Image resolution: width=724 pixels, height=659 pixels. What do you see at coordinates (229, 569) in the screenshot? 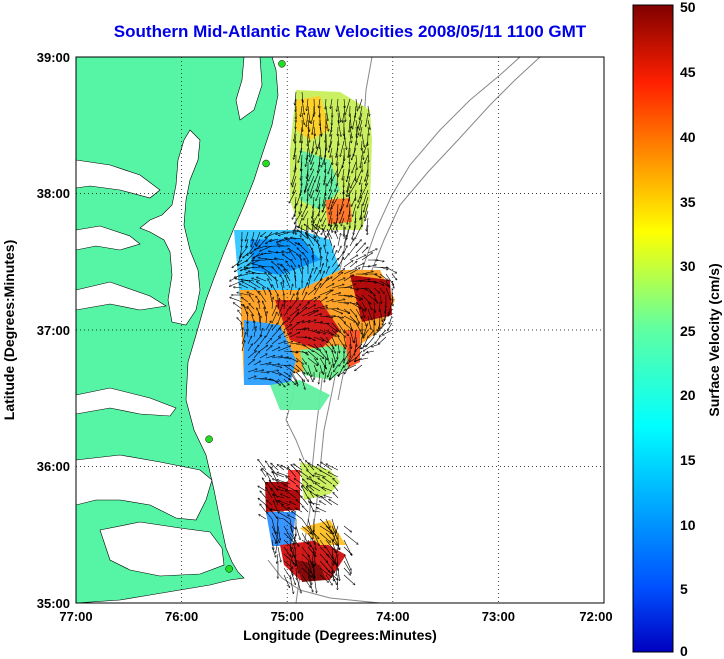
I see `station-marker` at bounding box center [229, 569].